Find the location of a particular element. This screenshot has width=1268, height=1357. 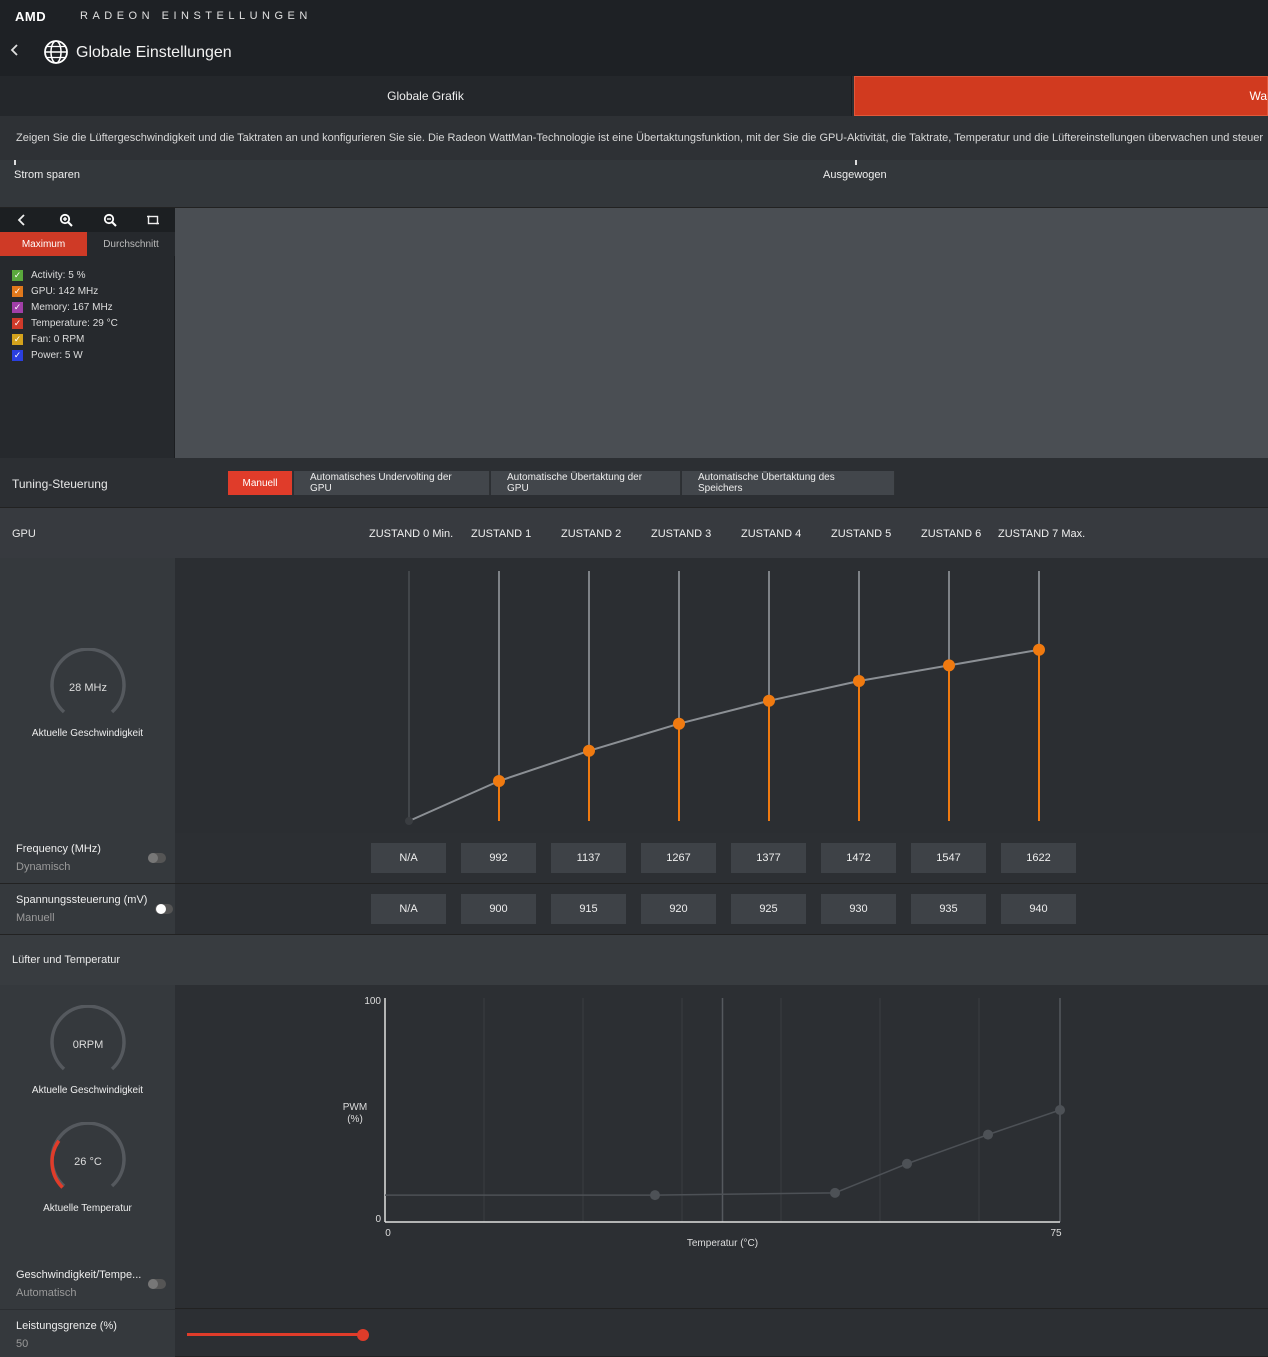

legend-label: Temperature: 29 °C is located at coordinates (74, 323).